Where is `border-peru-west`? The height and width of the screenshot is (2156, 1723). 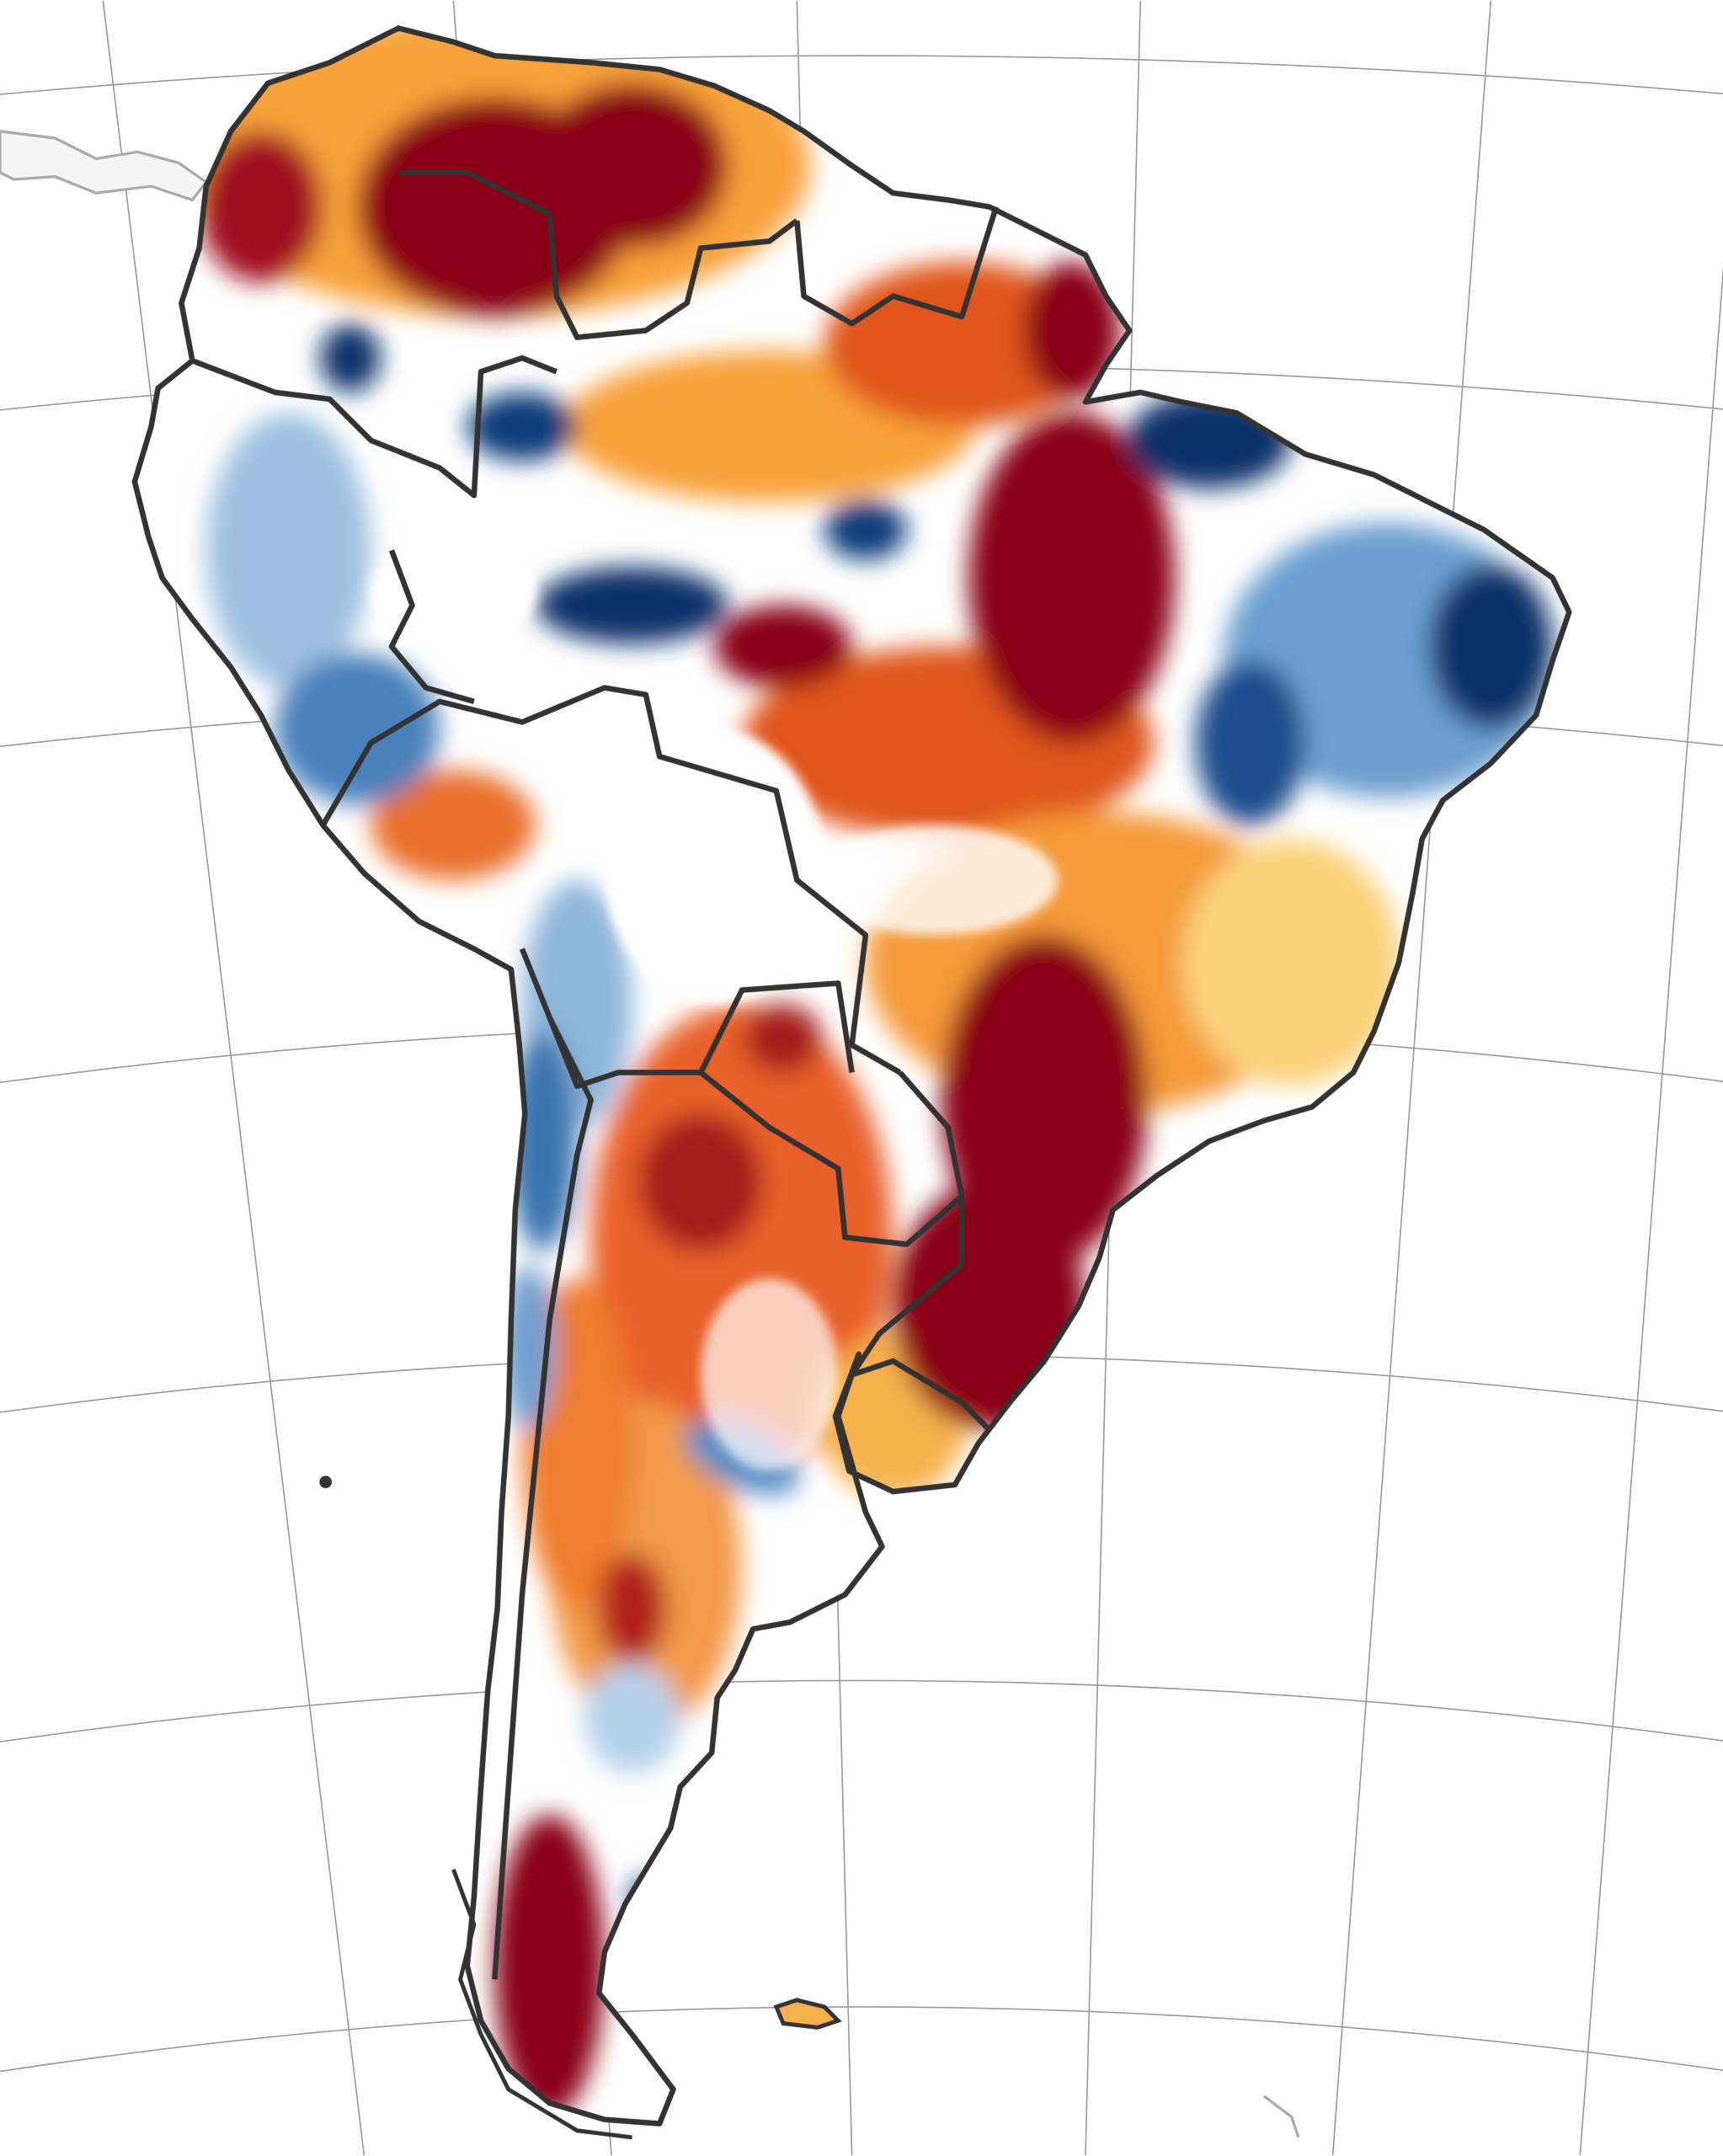 border-peru-west is located at coordinates (432, 627).